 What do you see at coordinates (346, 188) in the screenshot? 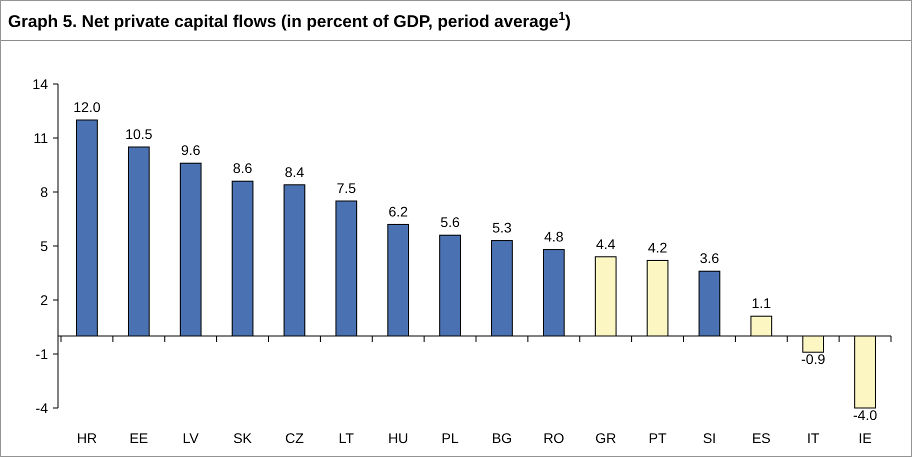
I see `data-label: 7.5` at bounding box center [346, 188].